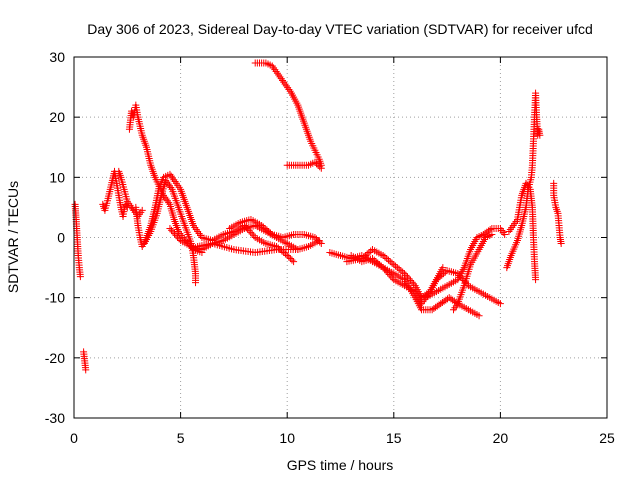  What do you see at coordinates (340, 465) in the screenshot?
I see `x-axis-label: GPS time / hours` at bounding box center [340, 465].